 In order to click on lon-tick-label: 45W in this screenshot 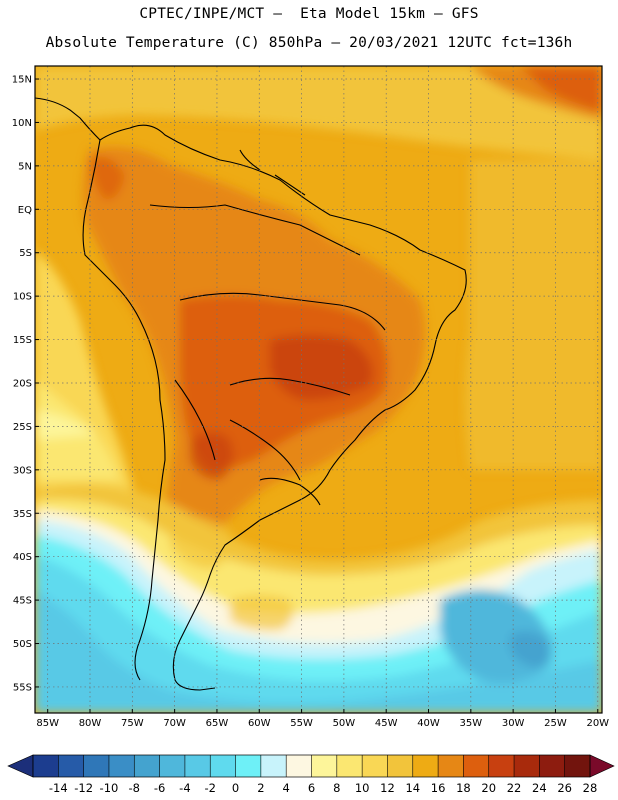, I will do `click(386, 723)`.